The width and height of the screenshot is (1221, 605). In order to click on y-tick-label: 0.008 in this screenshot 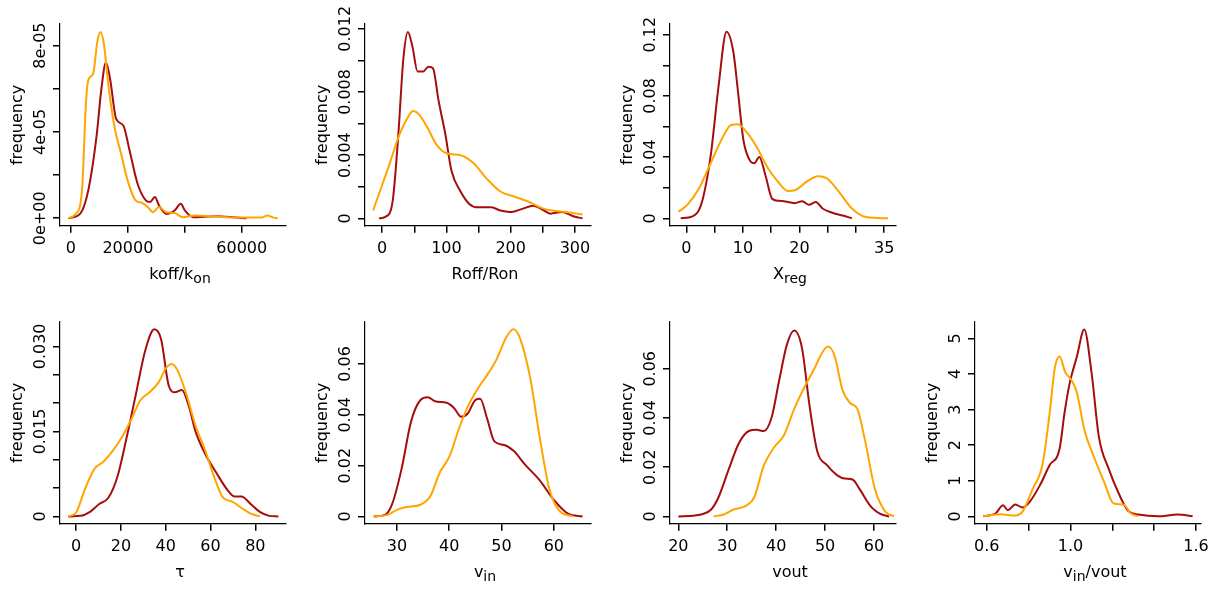, I will do `click(345, 92)`.